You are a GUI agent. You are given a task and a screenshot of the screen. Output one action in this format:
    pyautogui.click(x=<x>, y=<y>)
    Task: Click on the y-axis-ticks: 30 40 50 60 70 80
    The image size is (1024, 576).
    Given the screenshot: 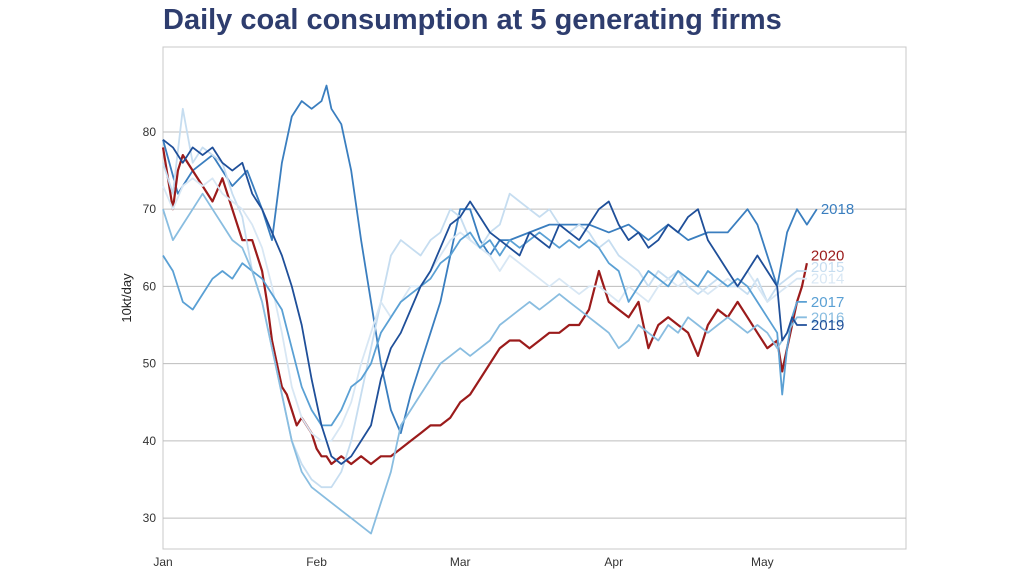 What is the action you would take?
    pyautogui.click(x=150, y=325)
    